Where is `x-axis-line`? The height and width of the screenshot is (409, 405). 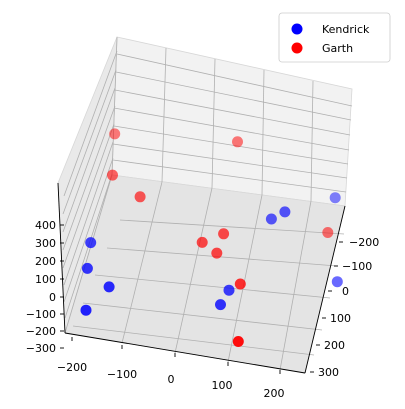
x-axis-line is located at coordinates (185, 353).